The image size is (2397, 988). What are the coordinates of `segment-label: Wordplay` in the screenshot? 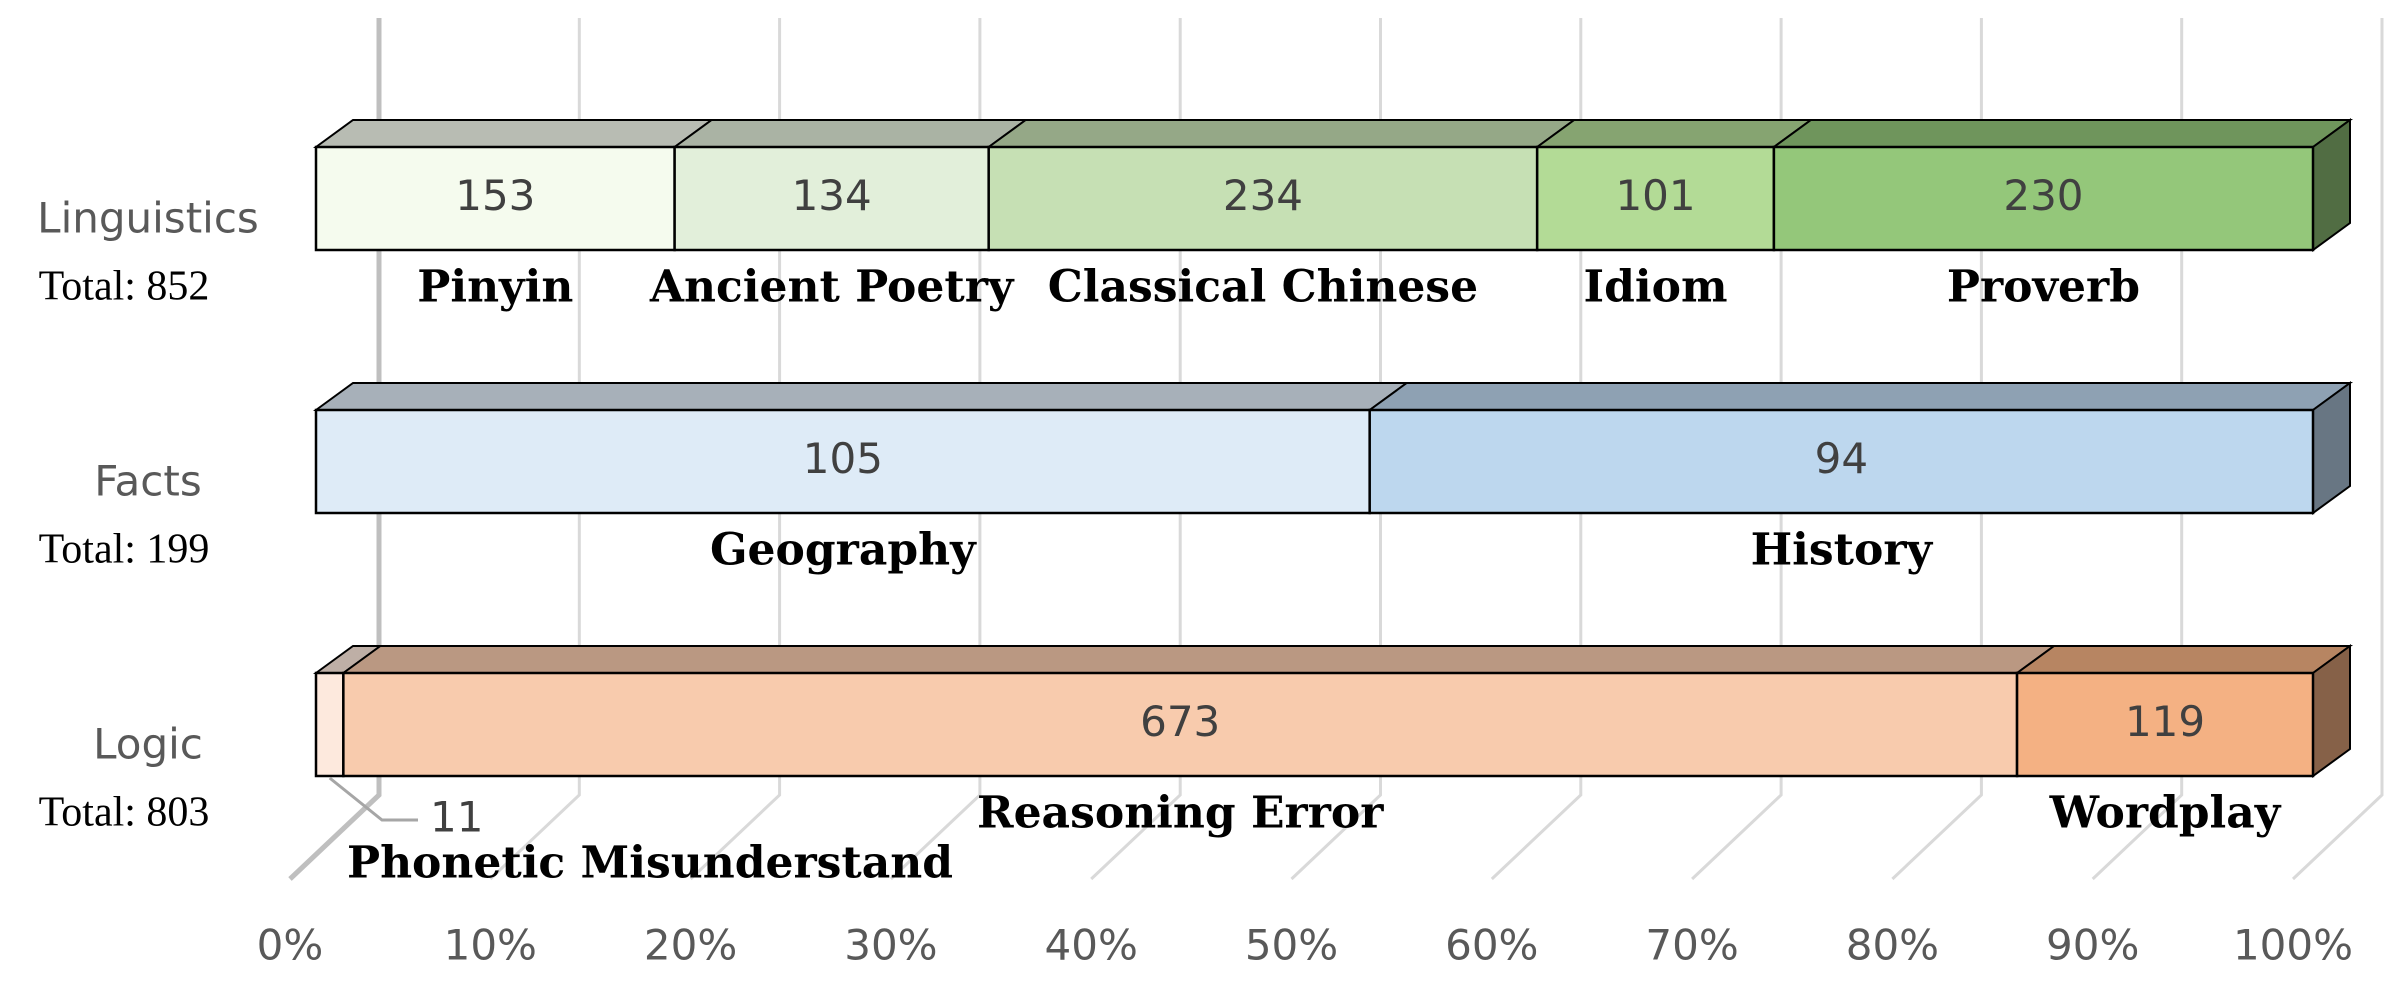 It's located at (2165, 813).